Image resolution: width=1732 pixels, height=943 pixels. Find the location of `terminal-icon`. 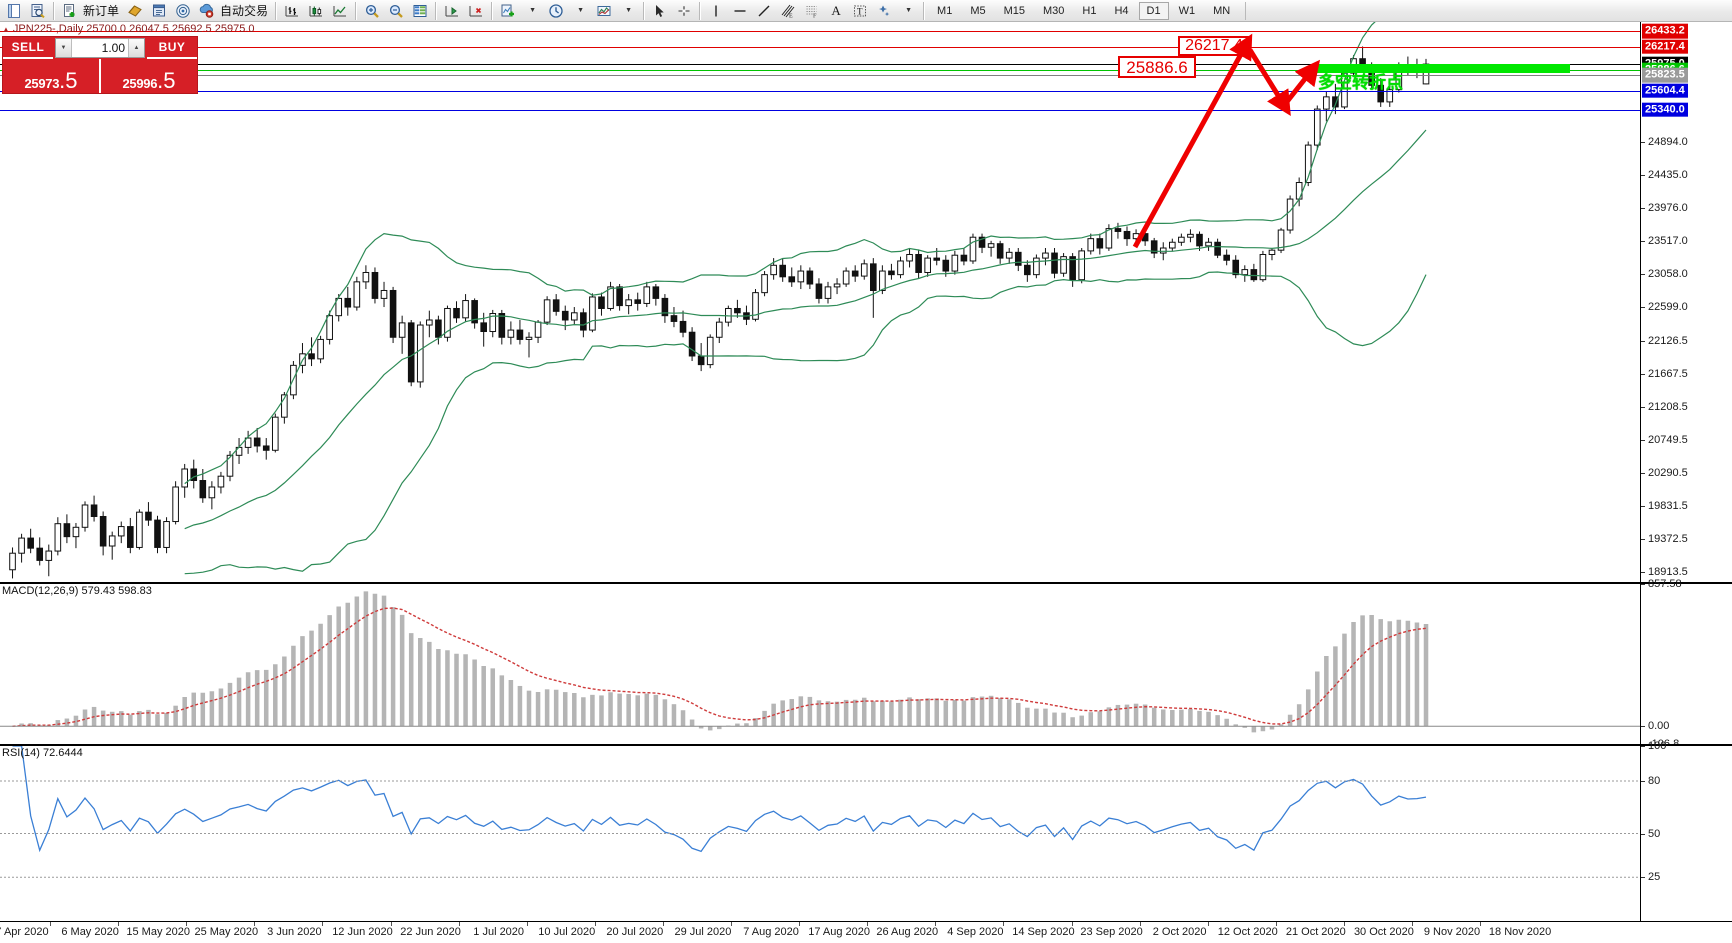

terminal-icon is located at coordinates (14, 11).